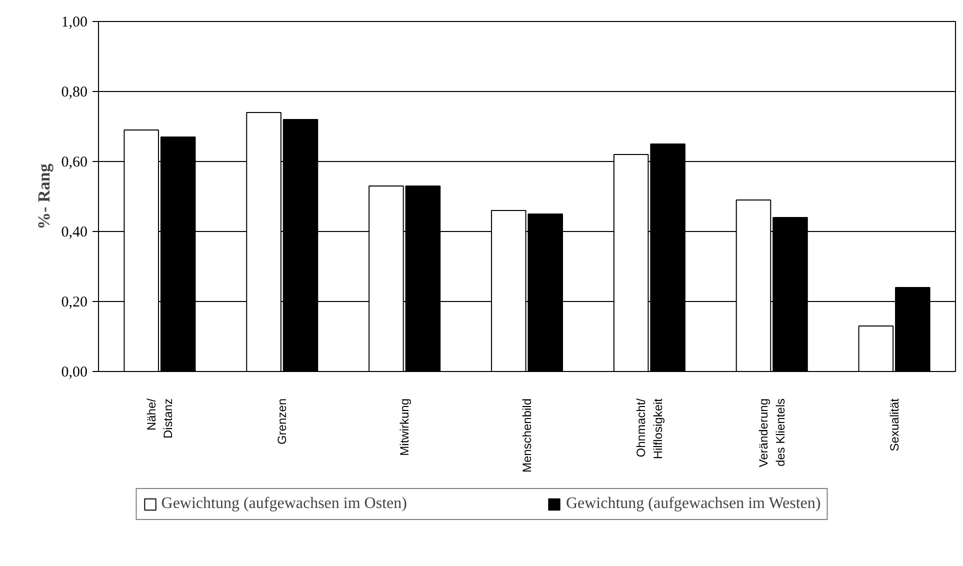 The height and width of the screenshot is (566, 963). What do you see at coordinates (74, 232) in the screenshot?
I see `y-tick-label: 0,40` at bounding box center [74, 232].